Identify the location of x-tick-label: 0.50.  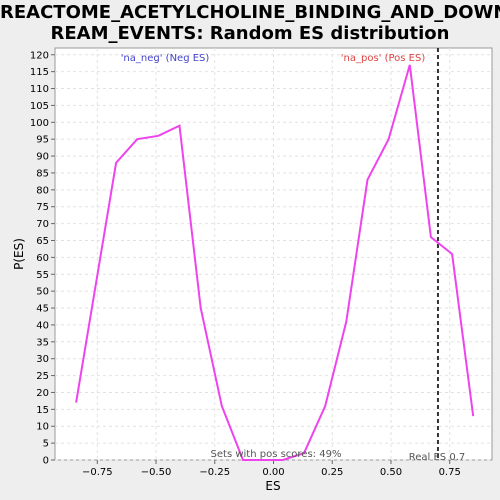
(391, 472).